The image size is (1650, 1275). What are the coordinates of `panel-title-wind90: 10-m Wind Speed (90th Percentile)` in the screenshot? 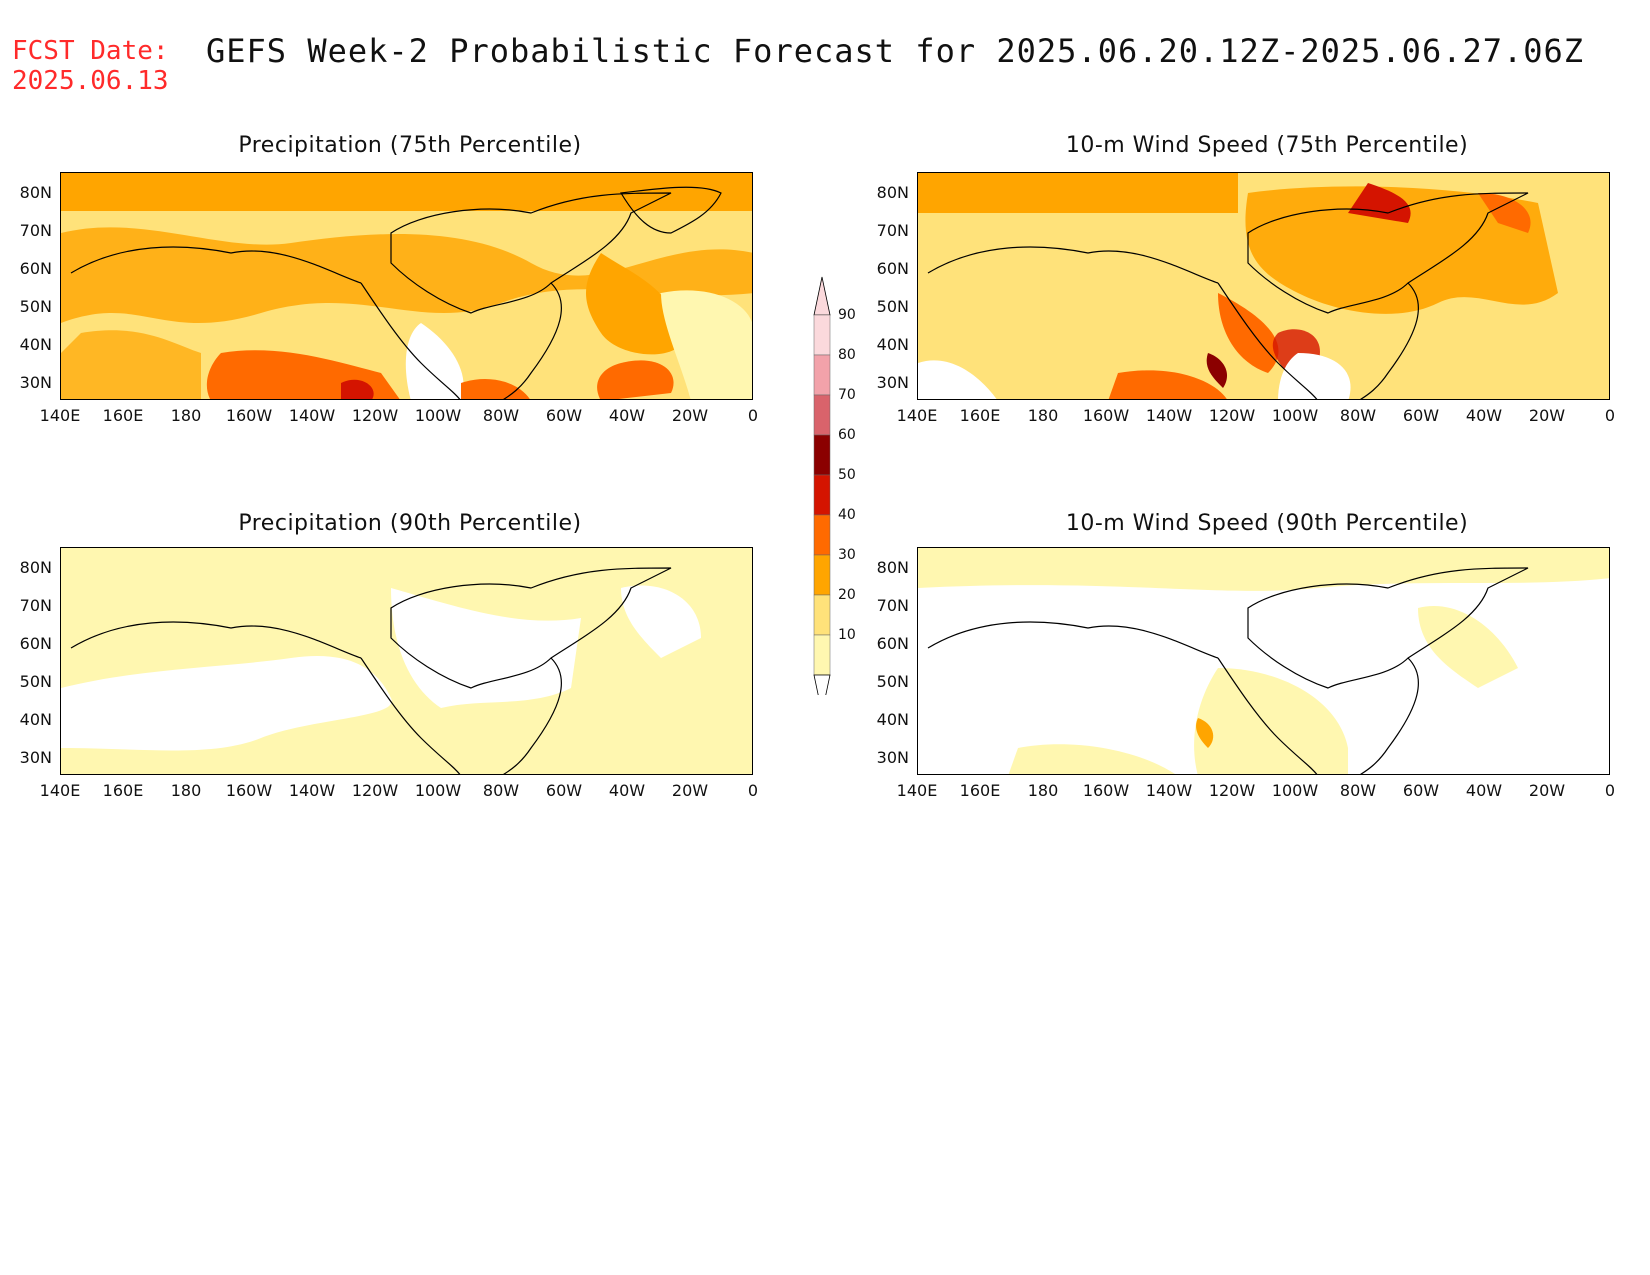 It's located at (1267, 523).